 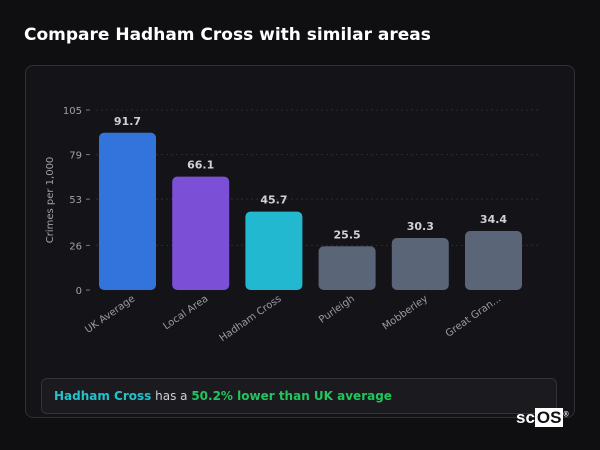 I want to click on summary-area: Hadham Cross, so click(x=103, y=396).